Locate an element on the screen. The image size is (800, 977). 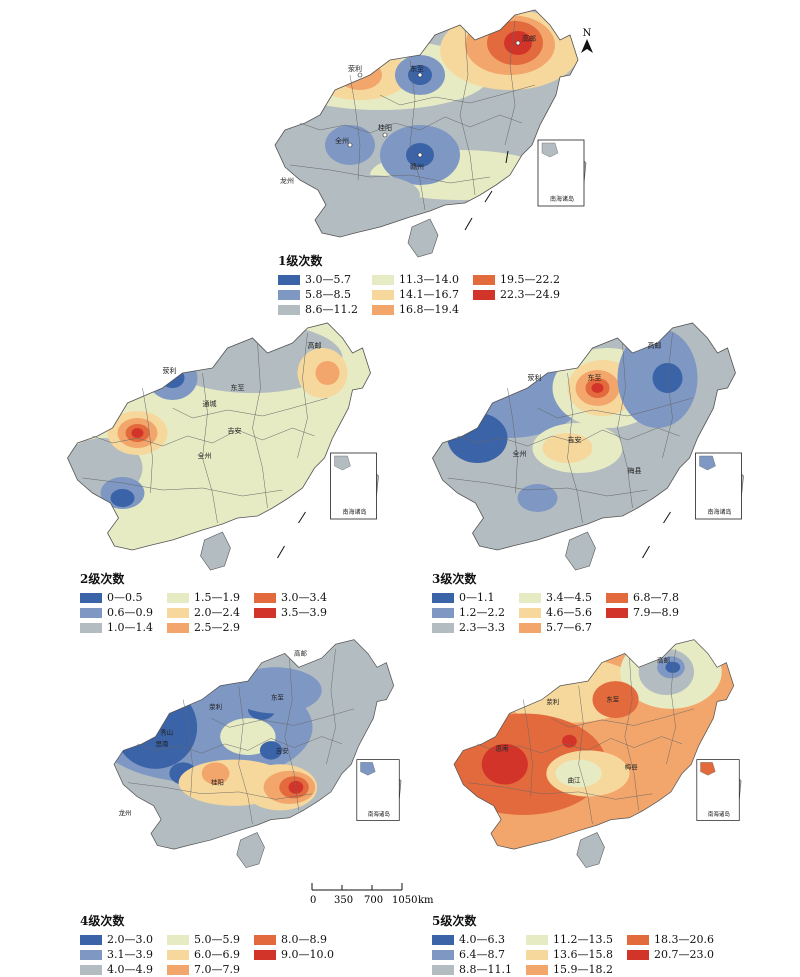
city-labels: 荥利 东至 通城 吉安 全州 高邮 is located at coordinates (242, 400).